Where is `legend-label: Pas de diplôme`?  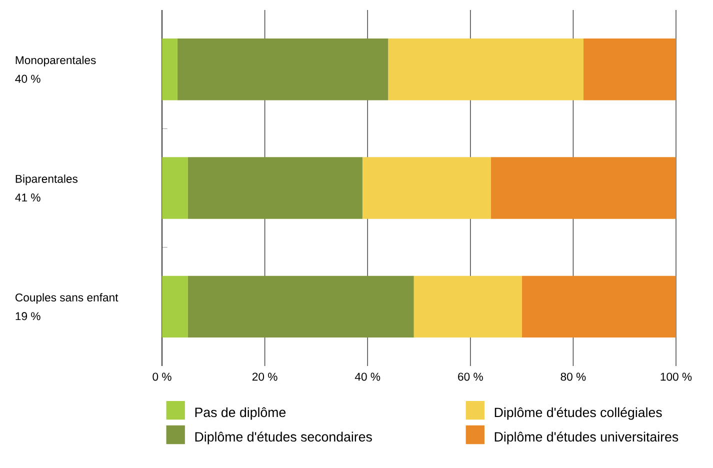 legend-label: Pas de diplôme is located at coordinates (240, 413).